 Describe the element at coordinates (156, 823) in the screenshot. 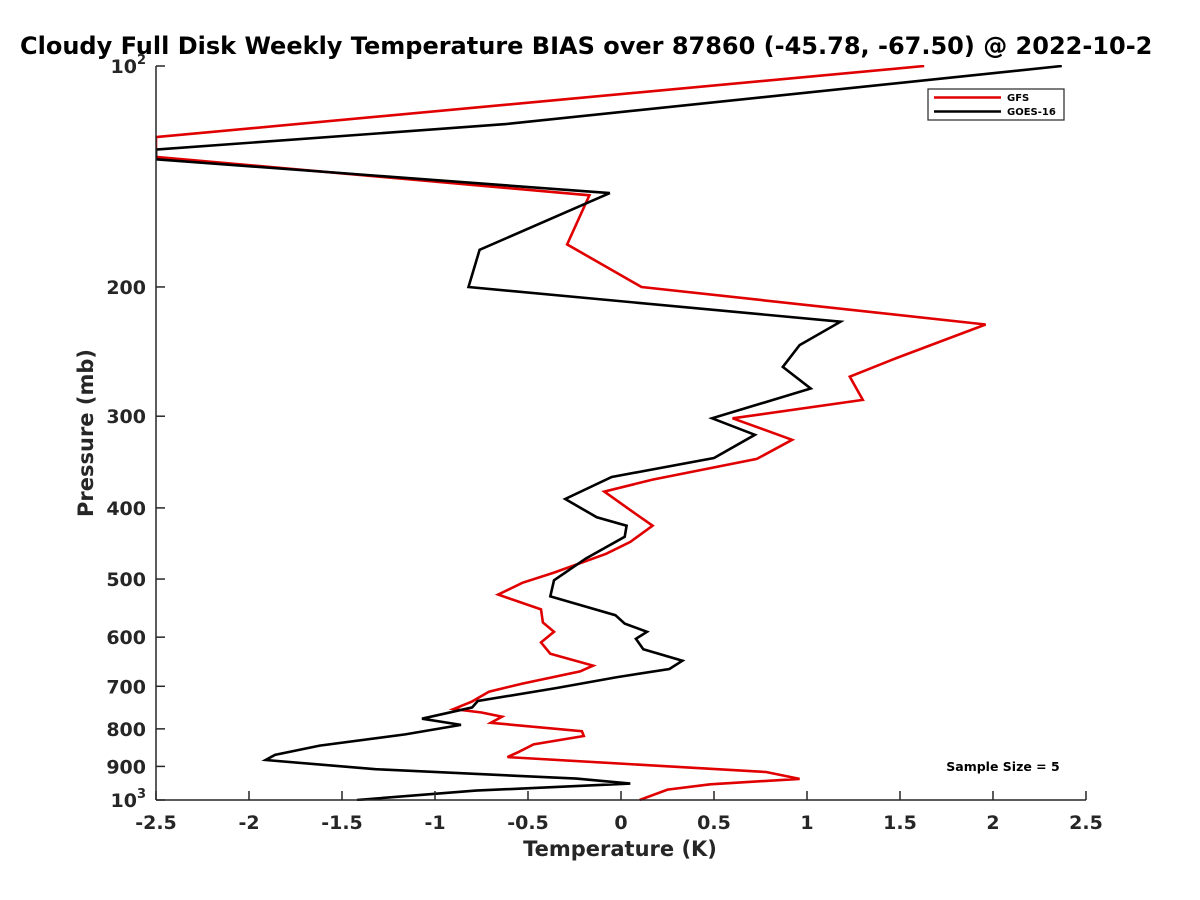

I see `x-tick-label: -2.5` at that location.